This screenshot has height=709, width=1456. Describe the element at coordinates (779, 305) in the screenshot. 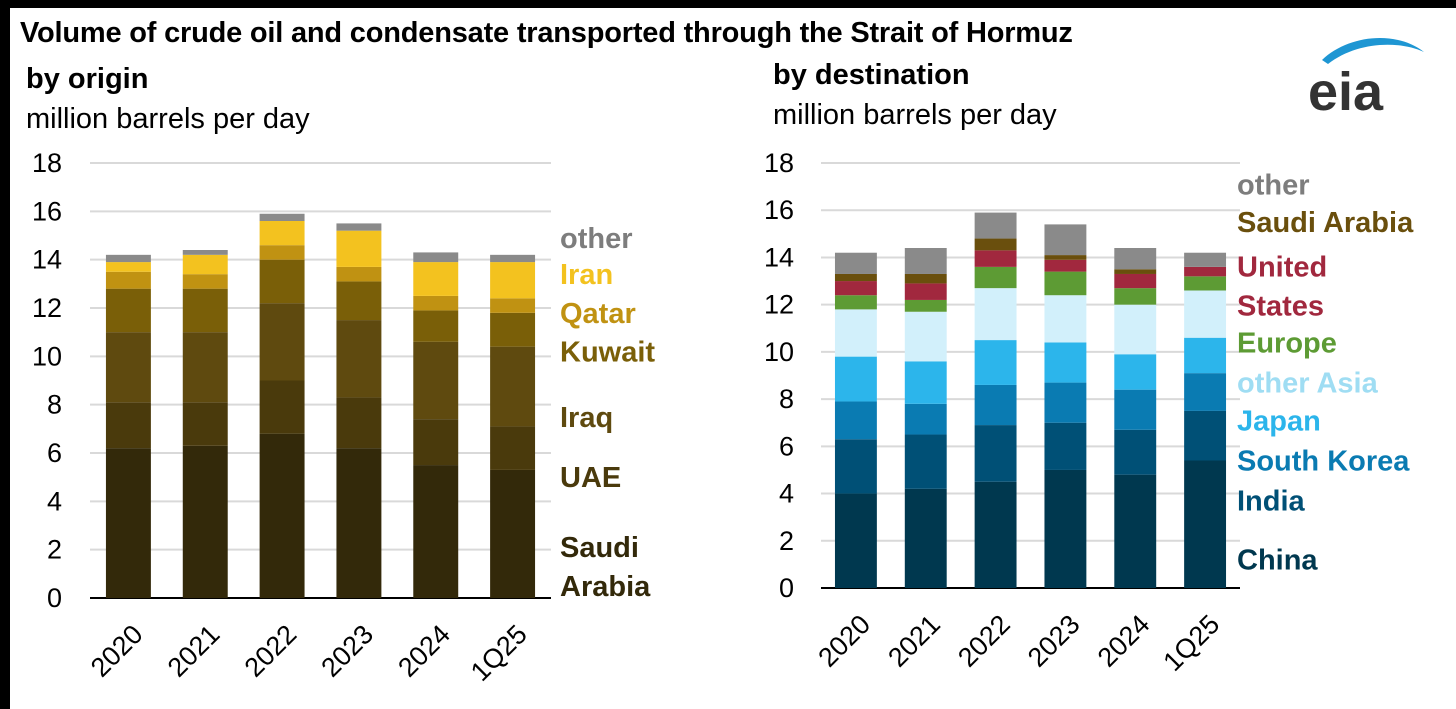

I see `destination-y-tick-label: 12` at that location.